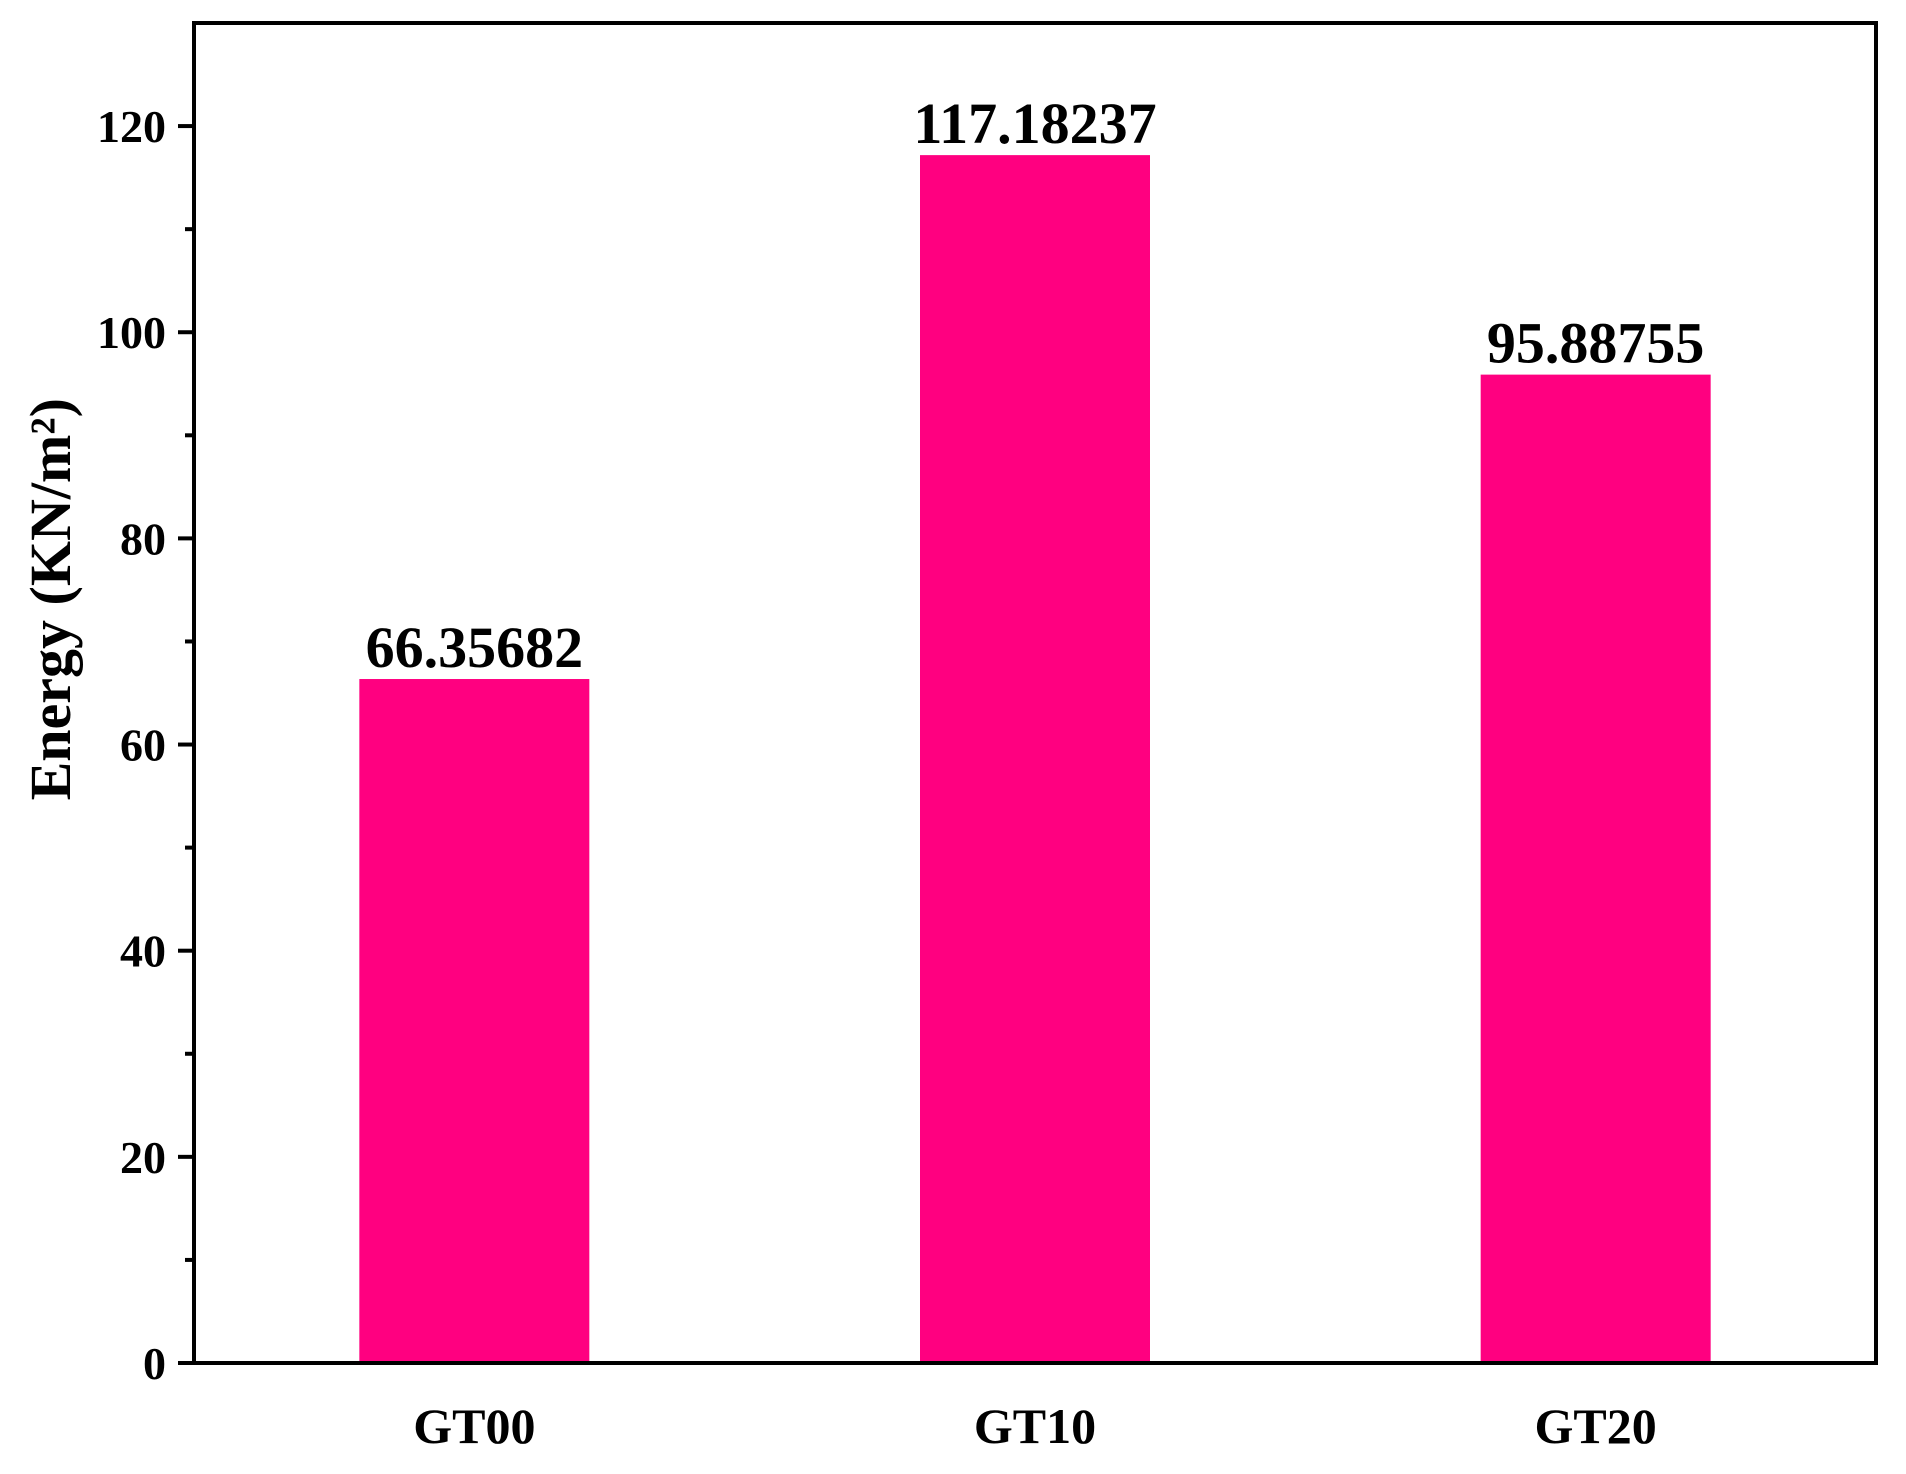  I want to click on y-tick-label: 80, so click(143, 538).